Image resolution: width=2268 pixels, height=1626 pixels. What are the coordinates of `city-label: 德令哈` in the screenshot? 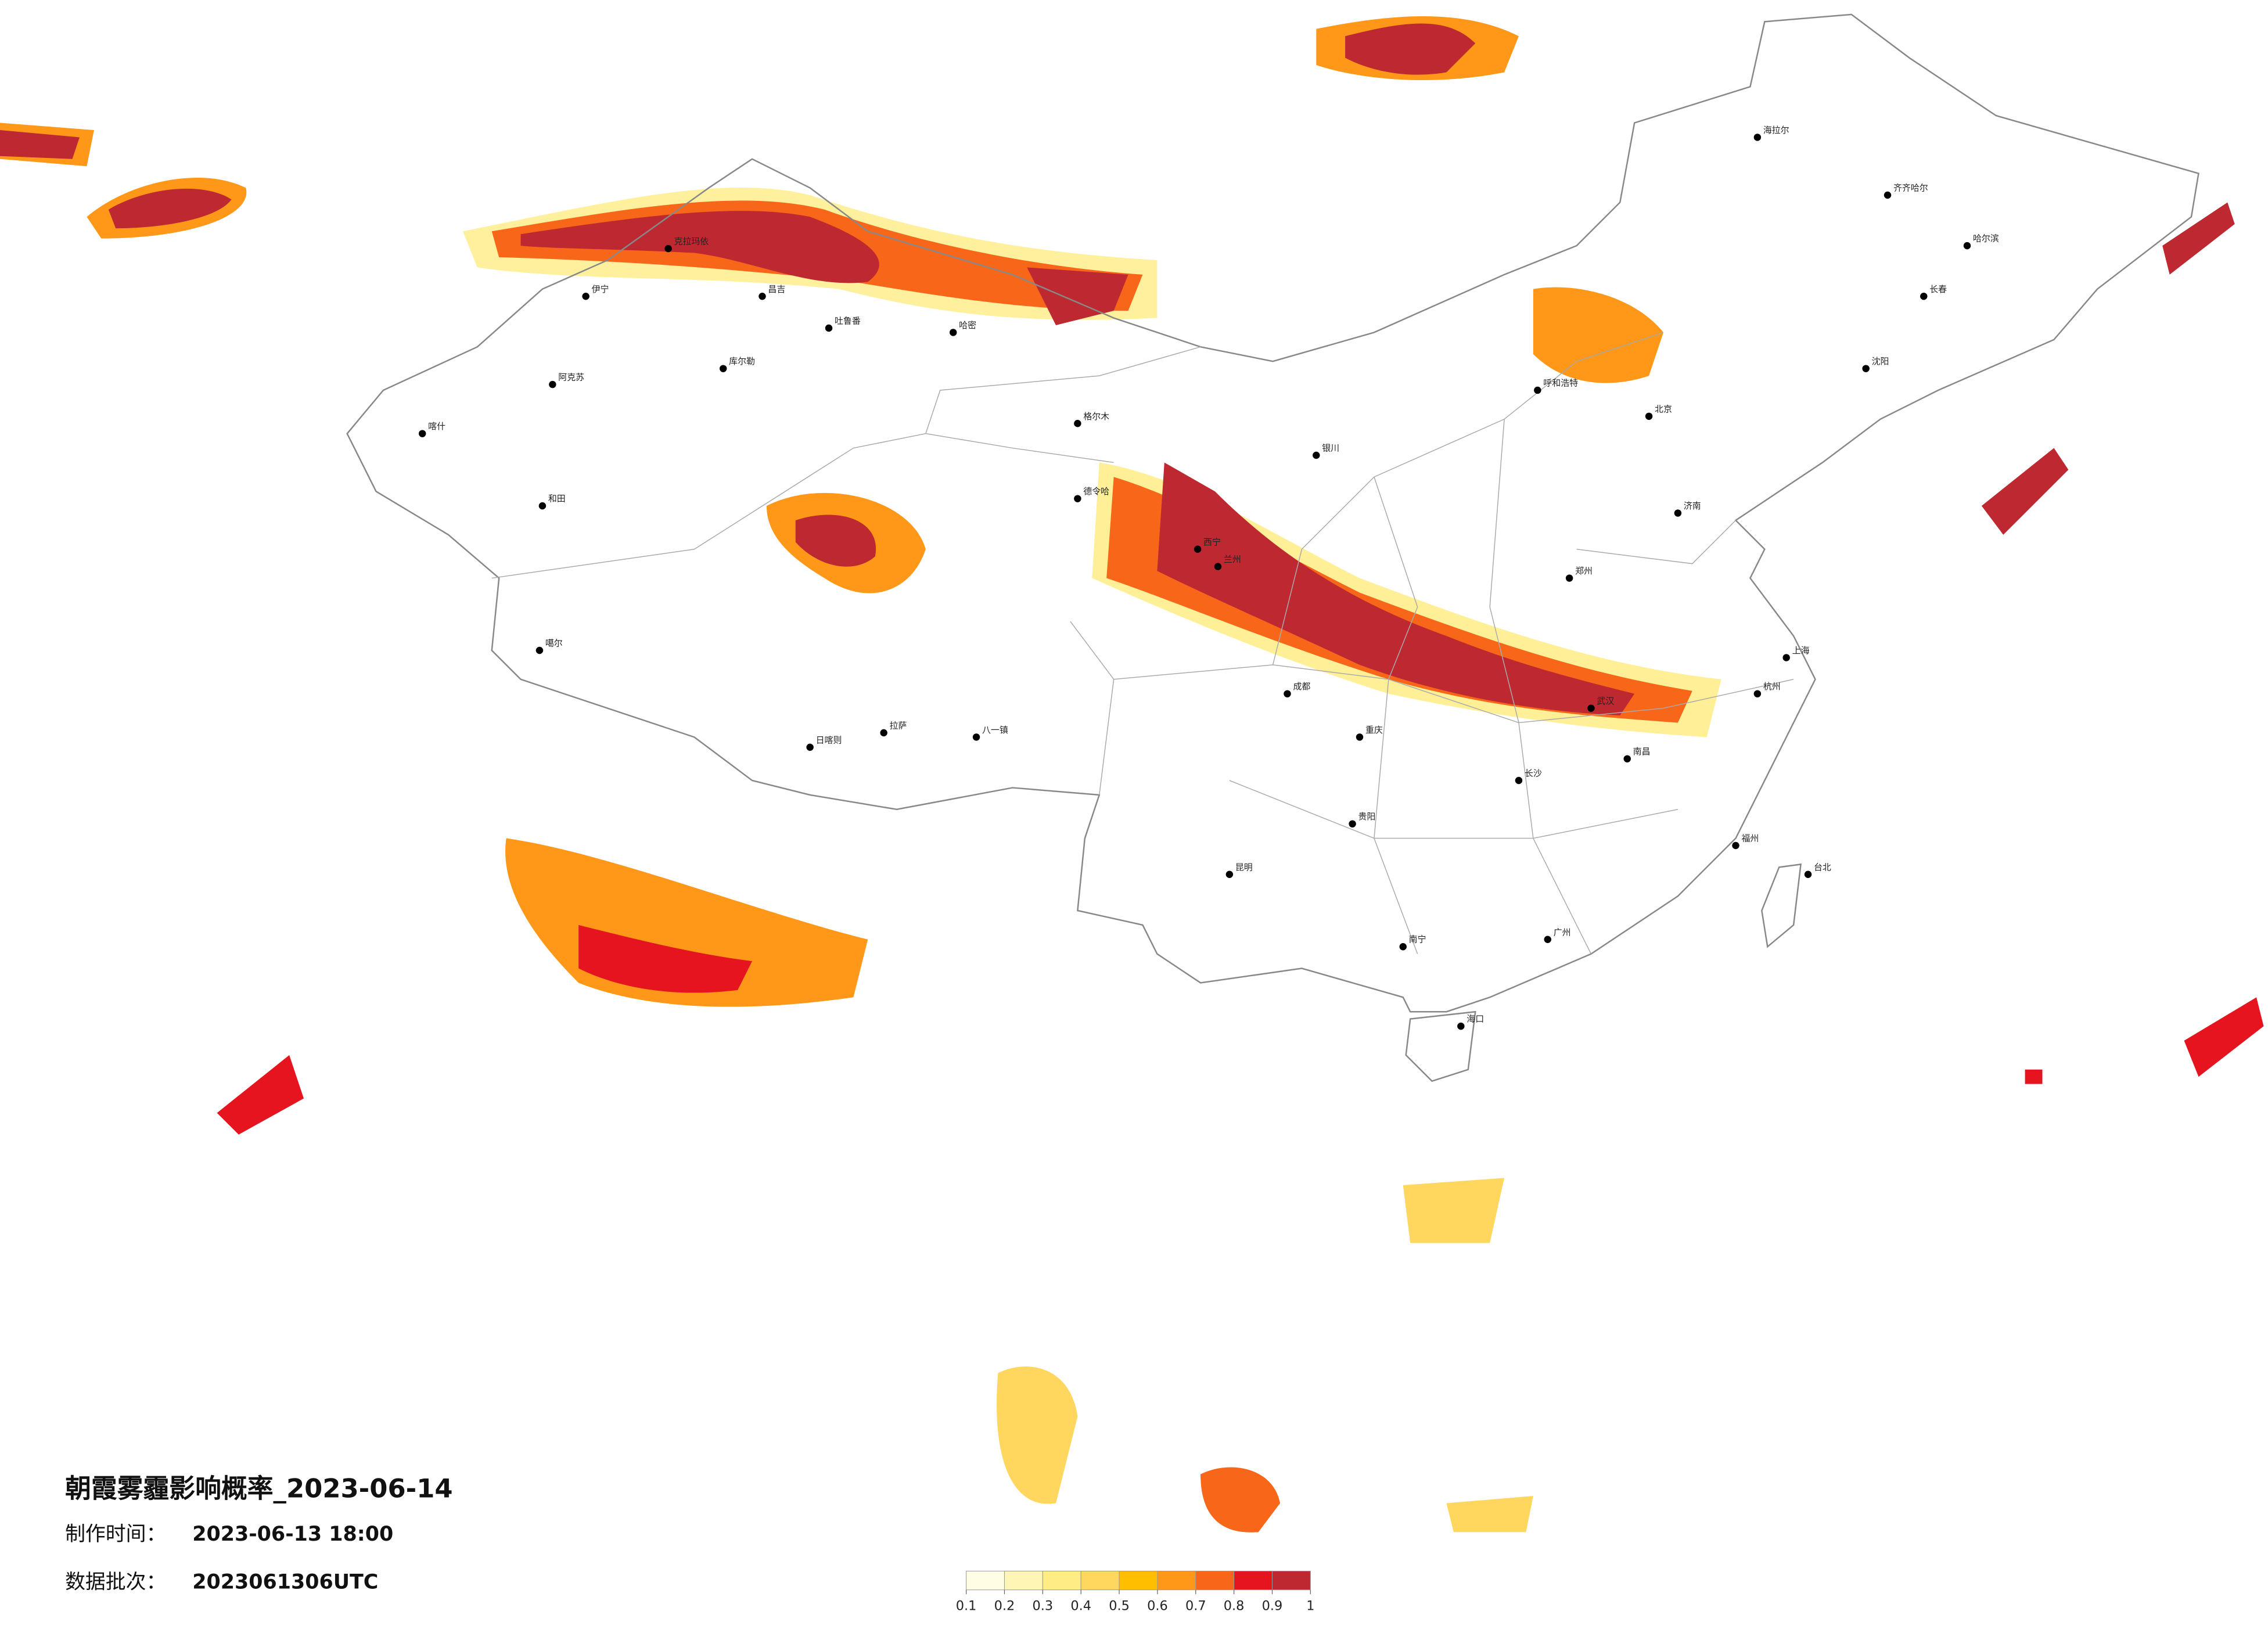 It's located at (1096, 491).